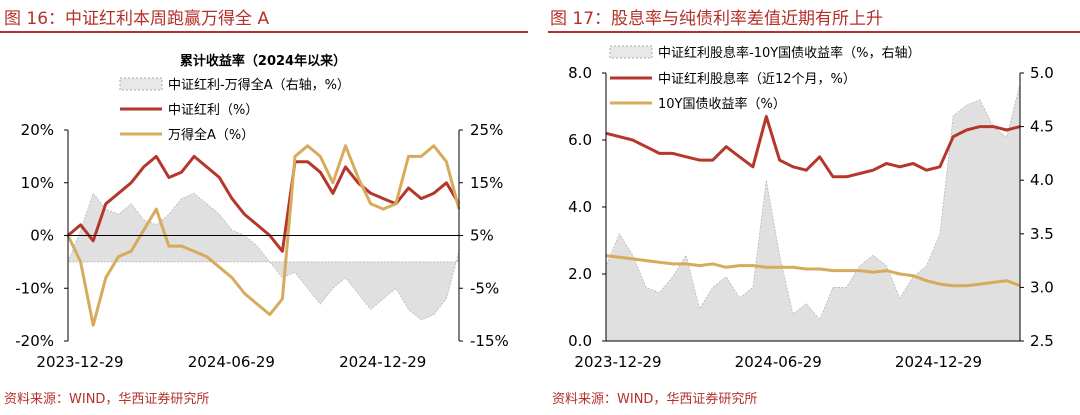  Describe the element at coordinates (37, 130) in the screenshot. I see `left-y-left-tick-label: 20%` at that location.